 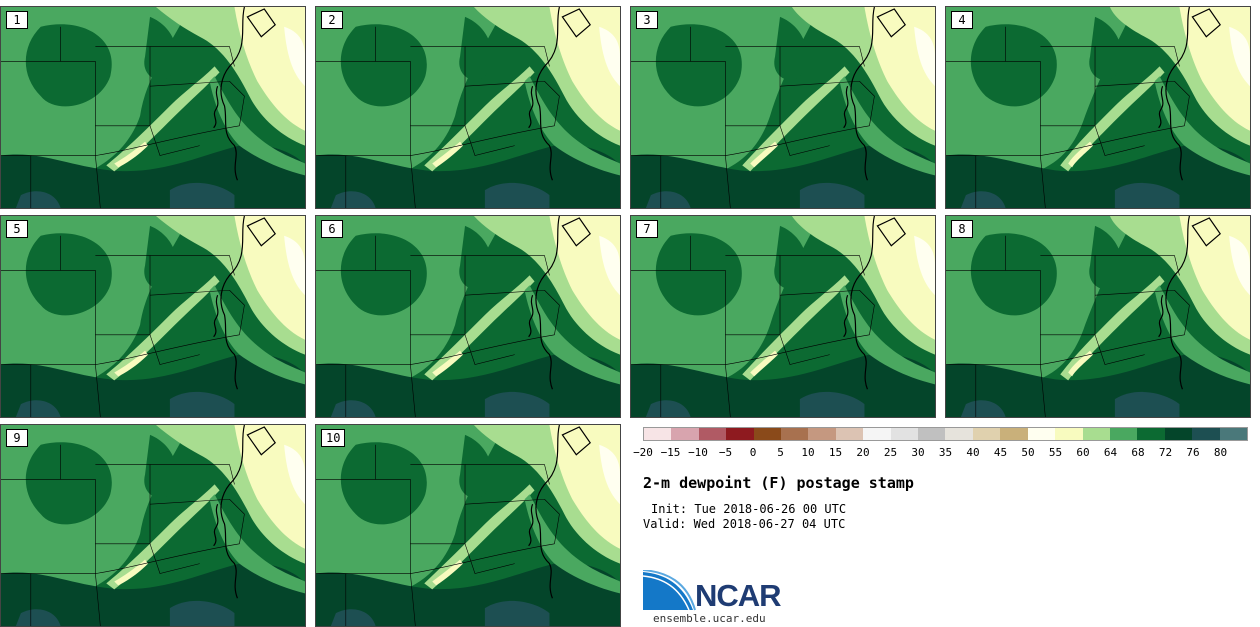 What do you see at coordinates (709, 618) in the screenshot?
I see `site-url: ensemble.ucar.edu` at bounding box center [709, 618].